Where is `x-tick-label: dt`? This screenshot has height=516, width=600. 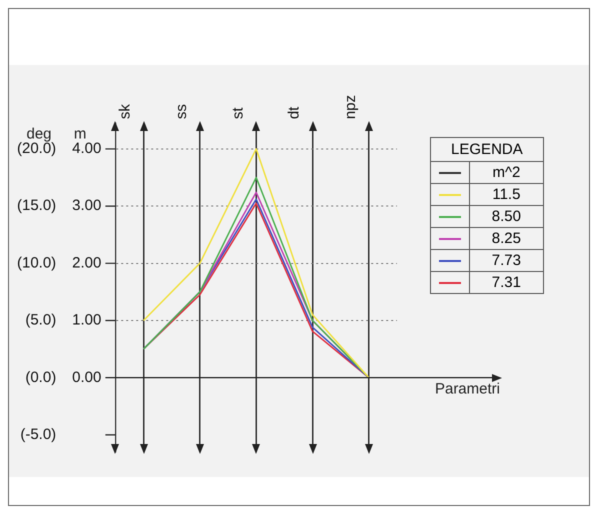
x-tick-label: dt is located at coordinates (294, 113).